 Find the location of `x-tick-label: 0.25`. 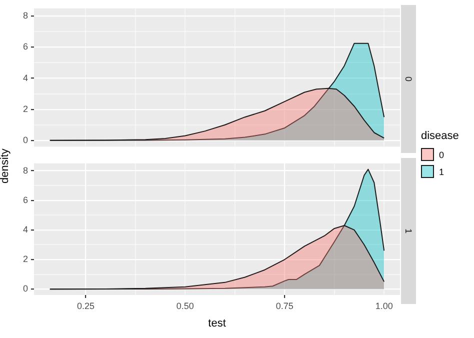

x-tick-label: 0.25 is located at coordinates (85, 305).